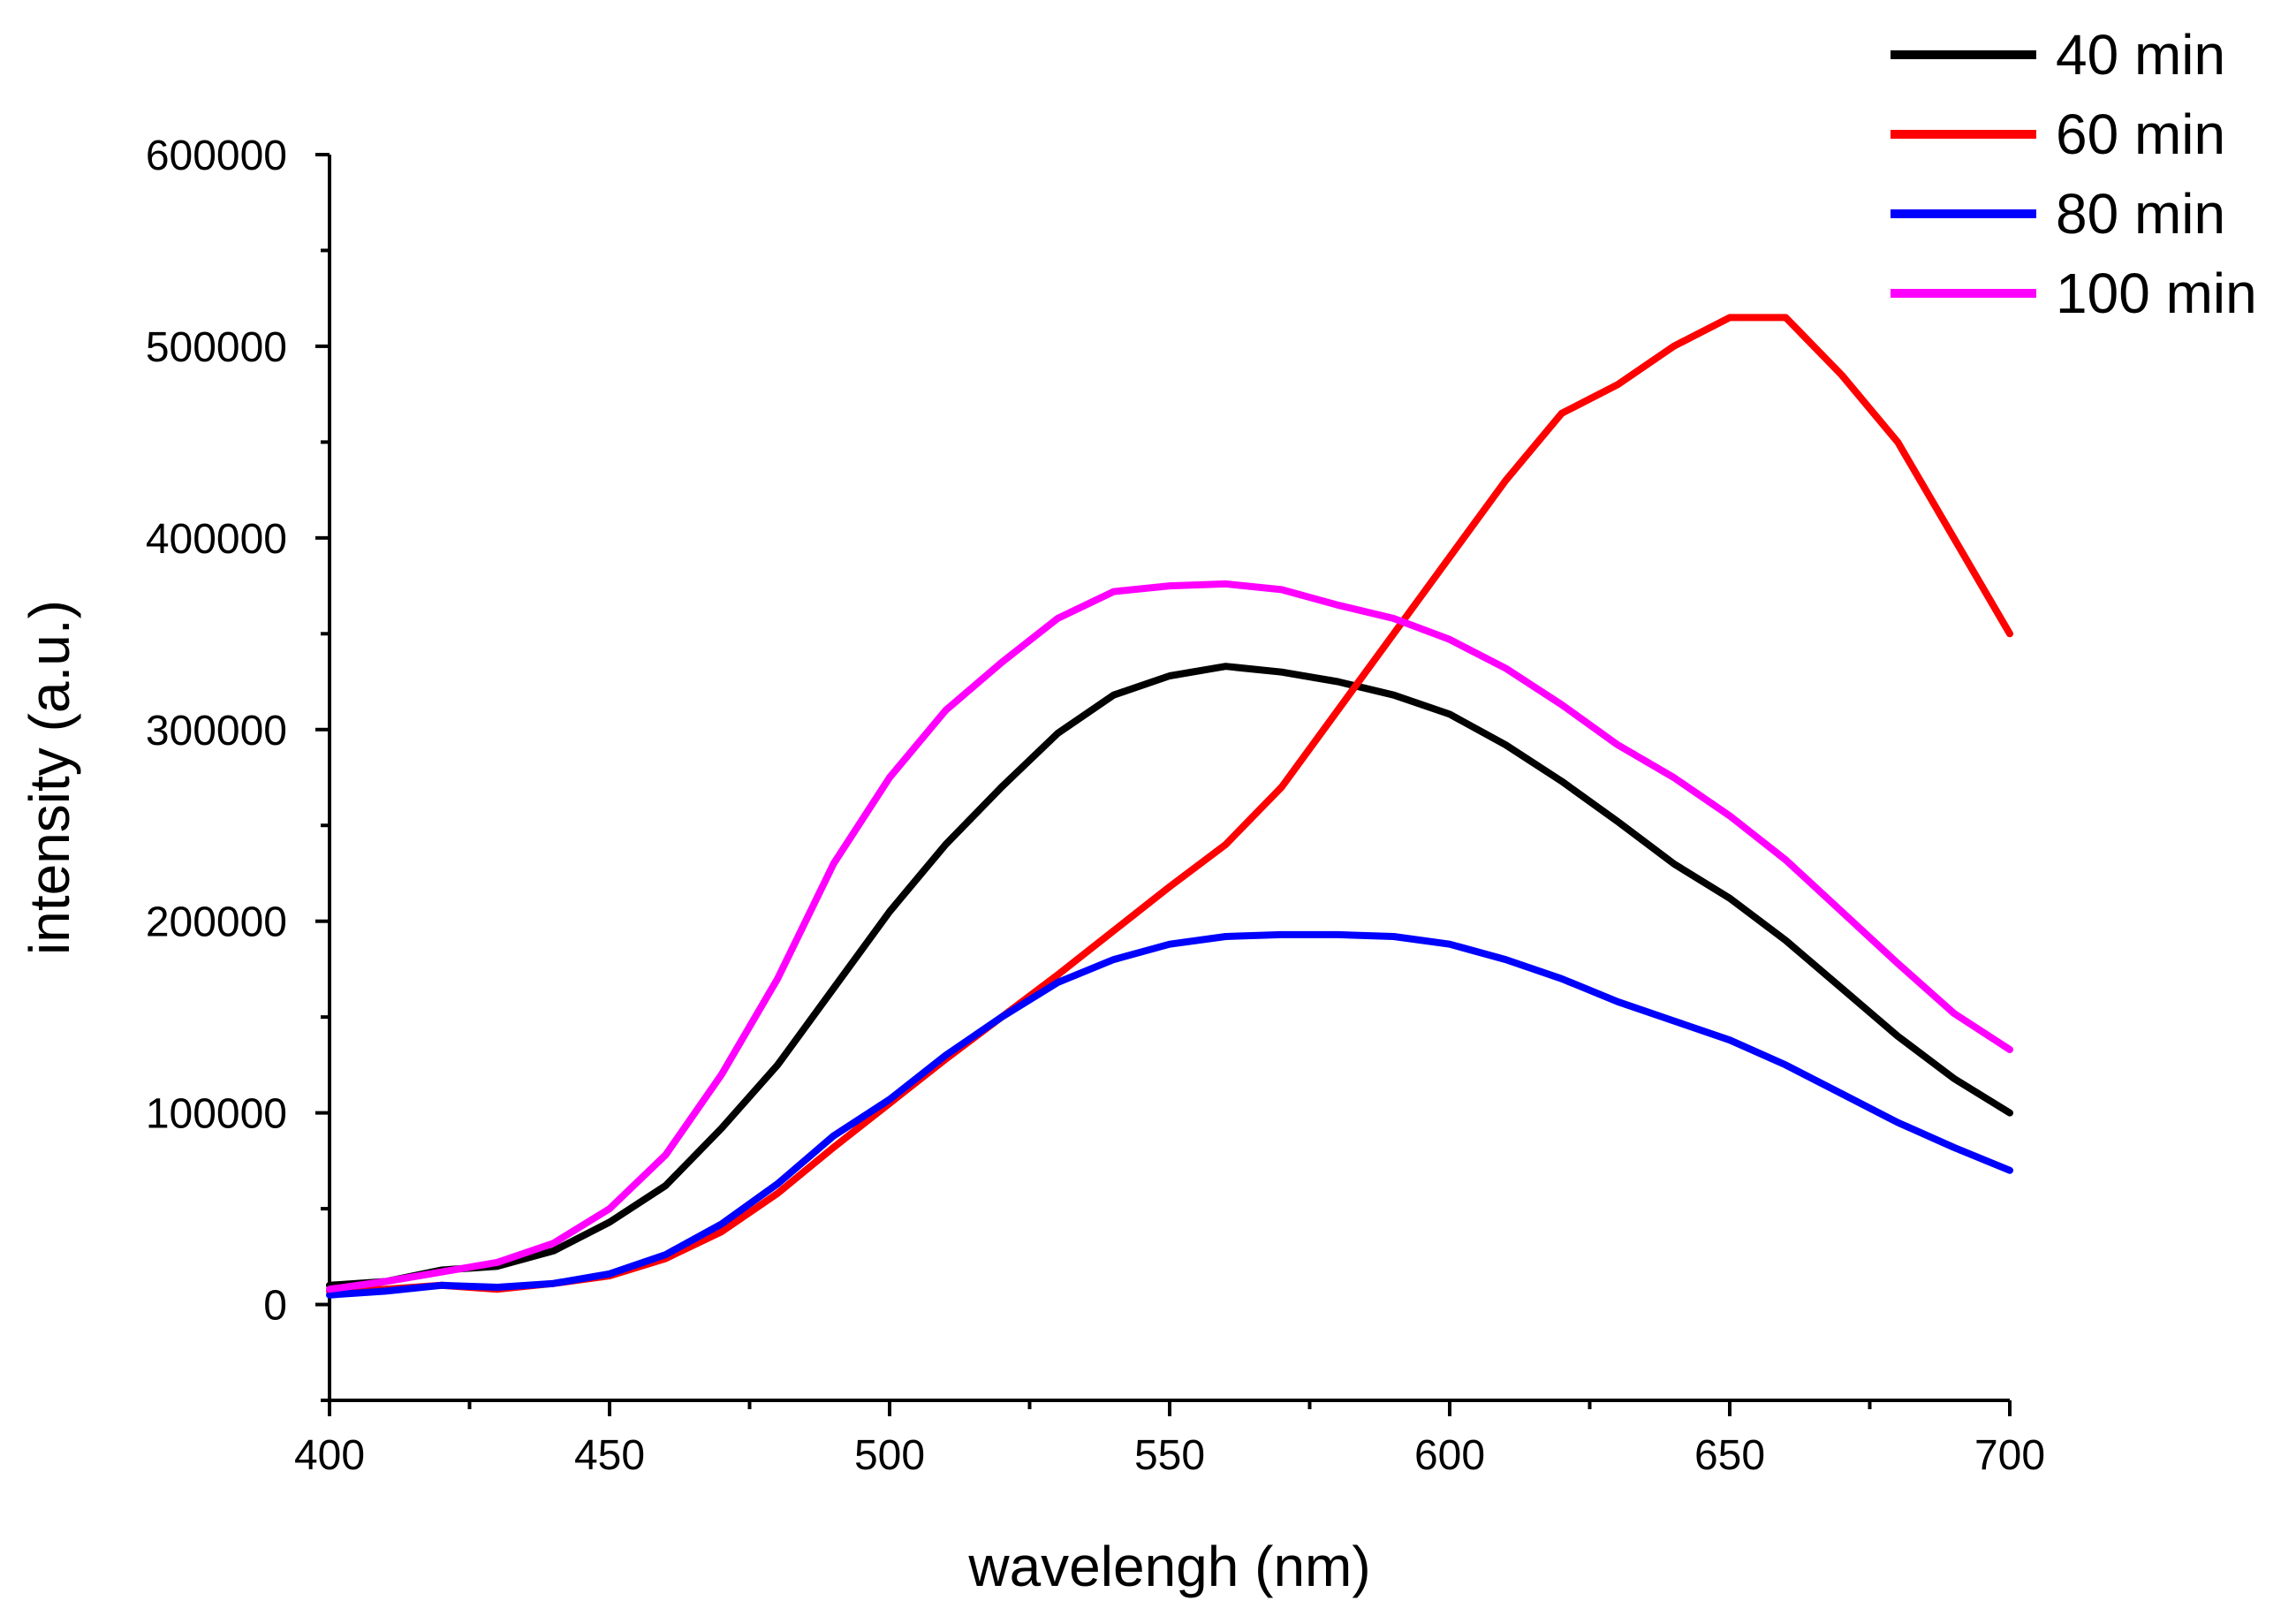 The height and width of the screenshot is (1623, 2296). I want to click on x-tick-label: 500, so click(889, 1455).